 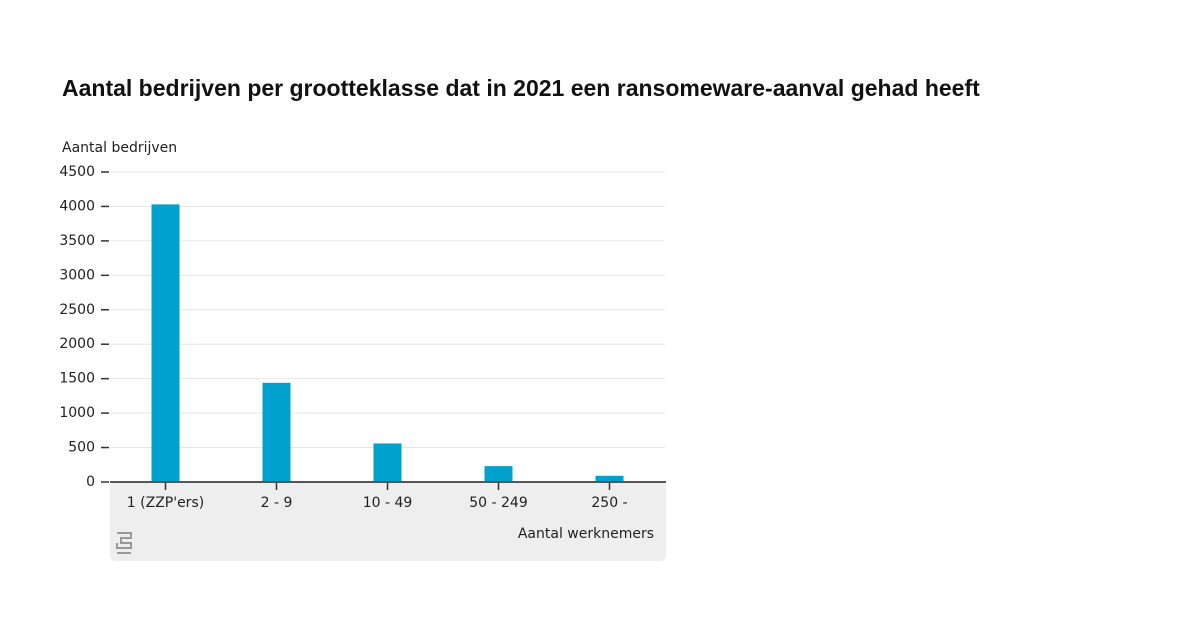 I want to click on y-tick-label: 2500, so click(x=77, y=310).